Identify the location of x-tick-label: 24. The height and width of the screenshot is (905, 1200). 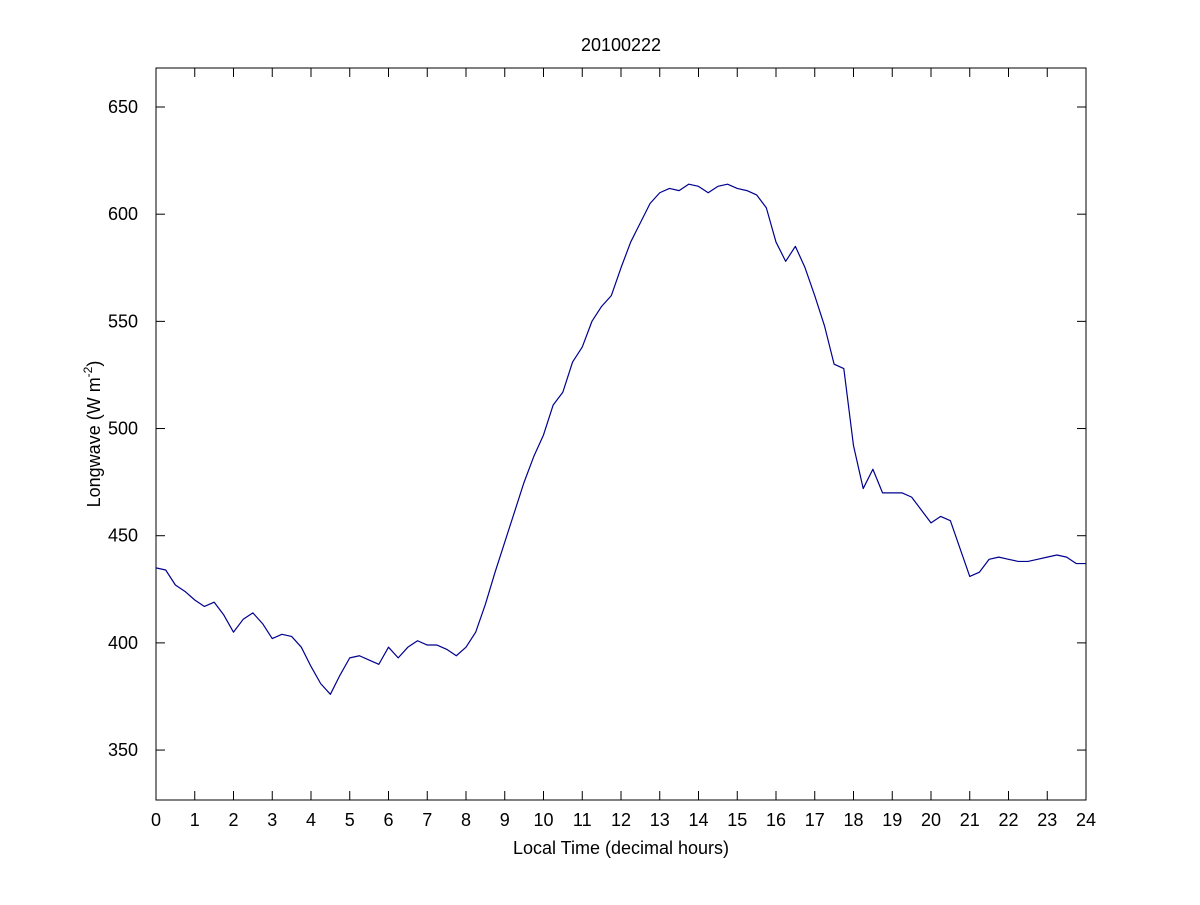
(1086, 820).